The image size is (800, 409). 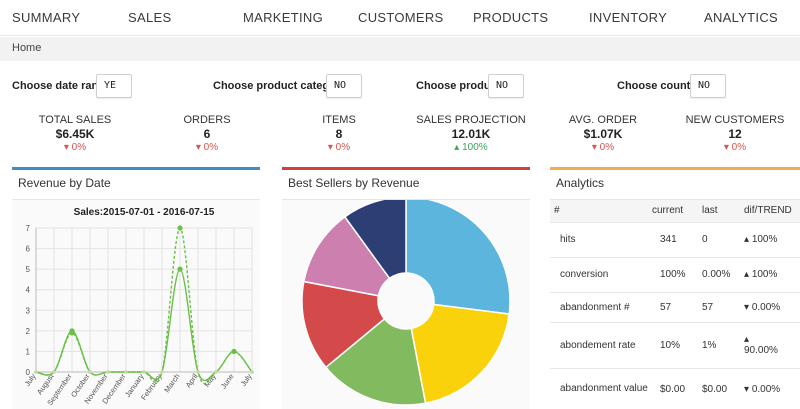 I want to click on metric-name: abandonment value, so click(x=599, y=388).